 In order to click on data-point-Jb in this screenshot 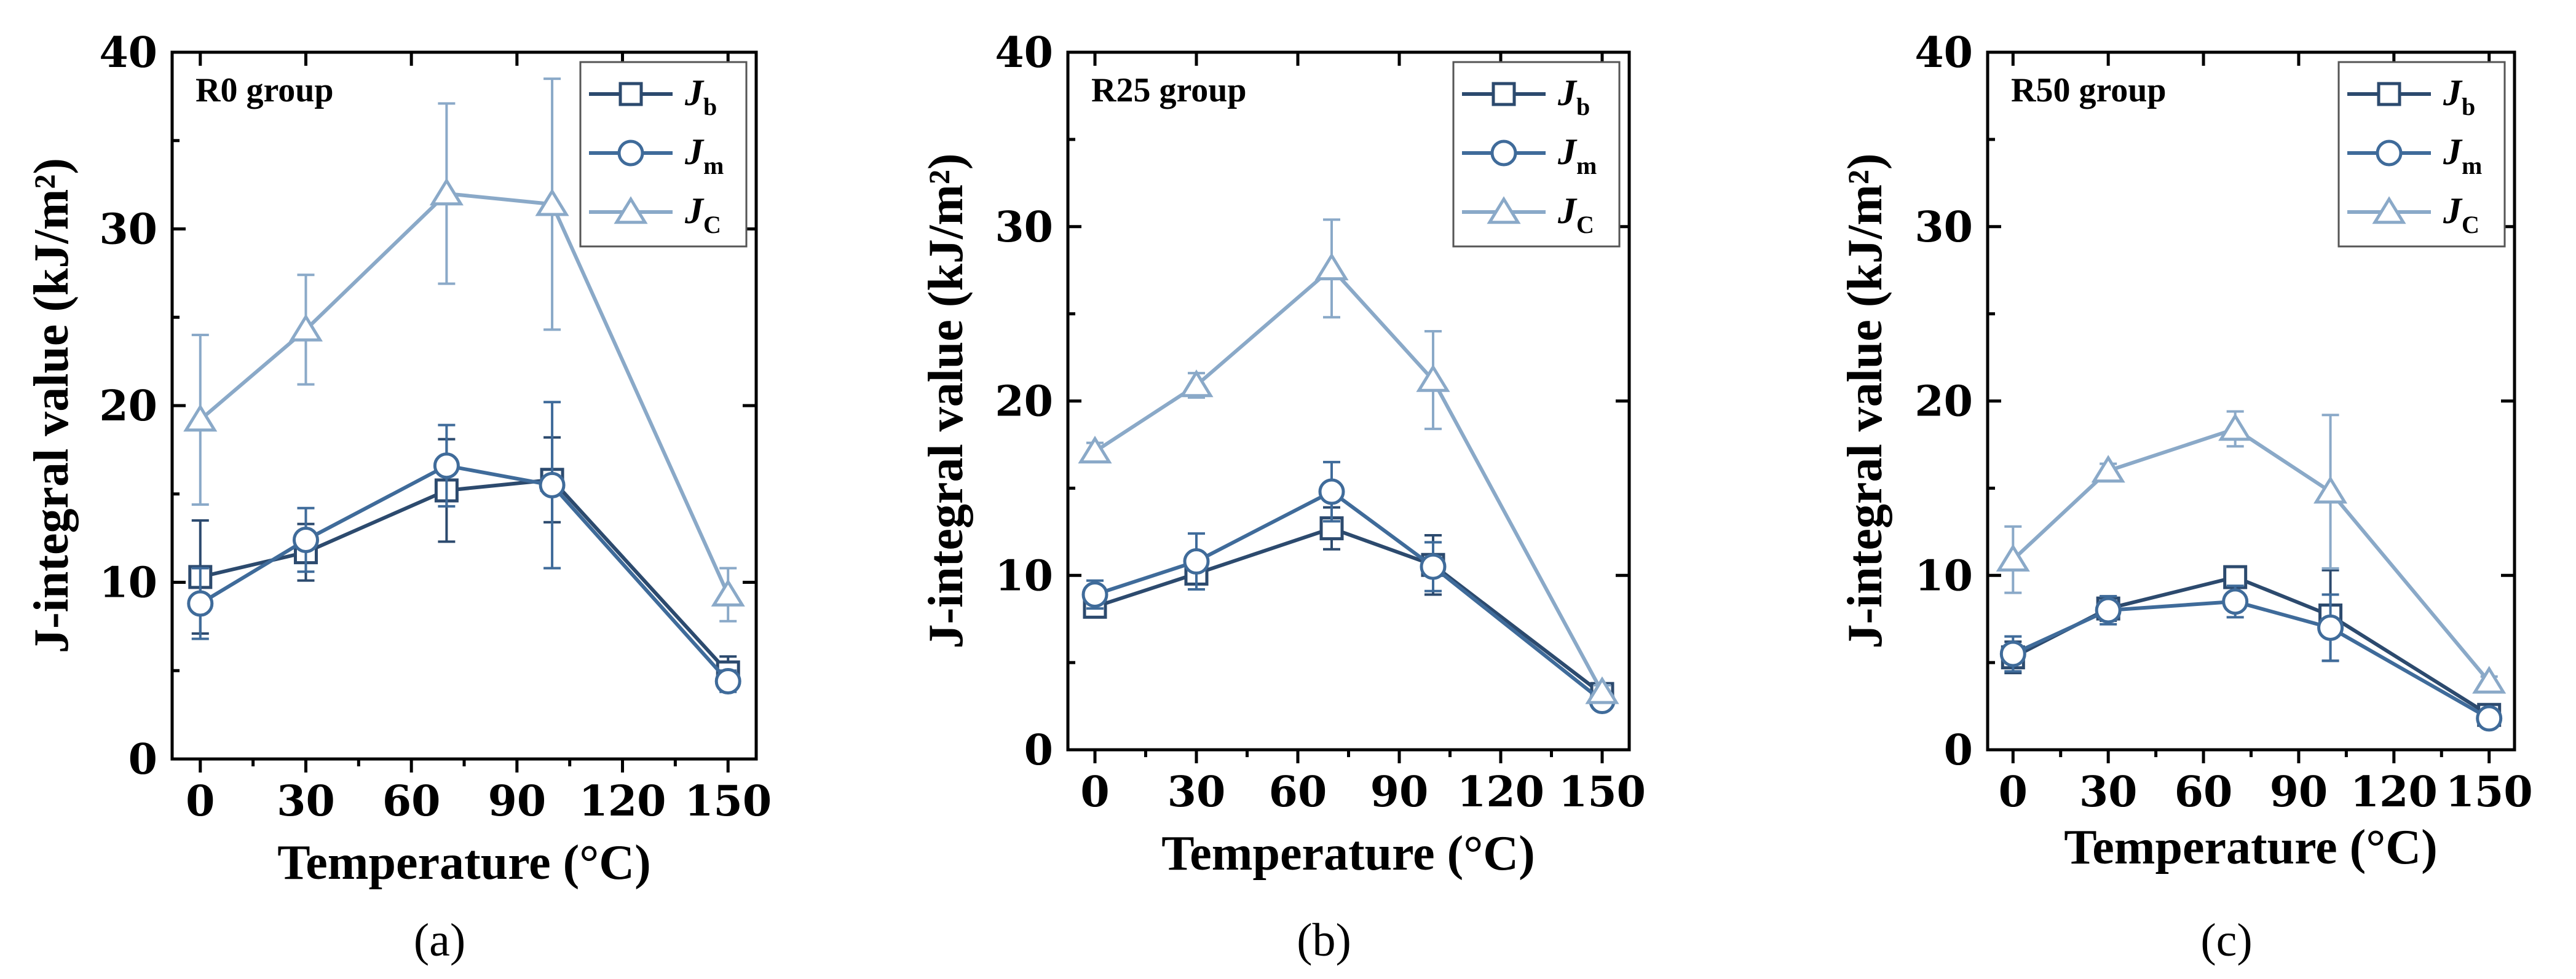, I will do `click(2236, 577)`.